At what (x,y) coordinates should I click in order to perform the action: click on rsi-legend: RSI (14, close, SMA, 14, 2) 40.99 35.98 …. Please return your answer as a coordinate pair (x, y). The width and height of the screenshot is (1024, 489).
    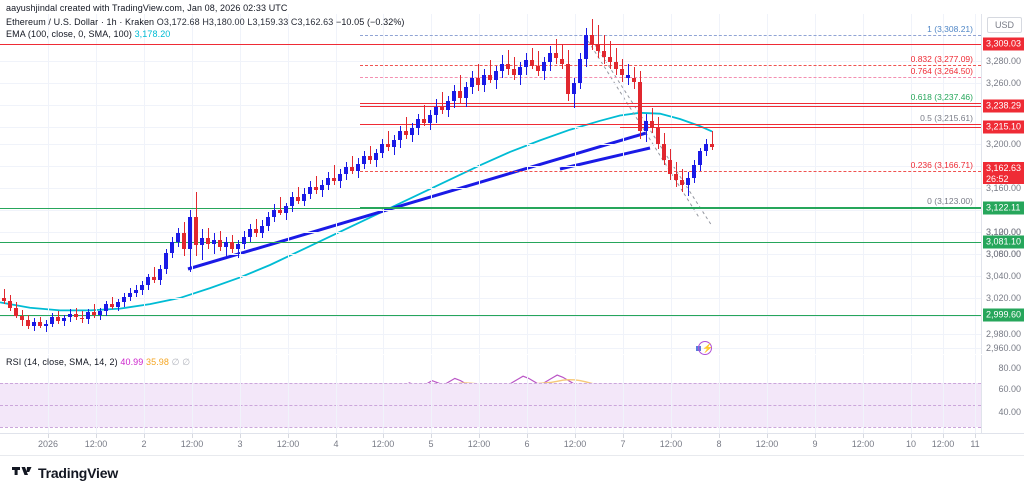
    Looking at the image, I should click on (98, 362).